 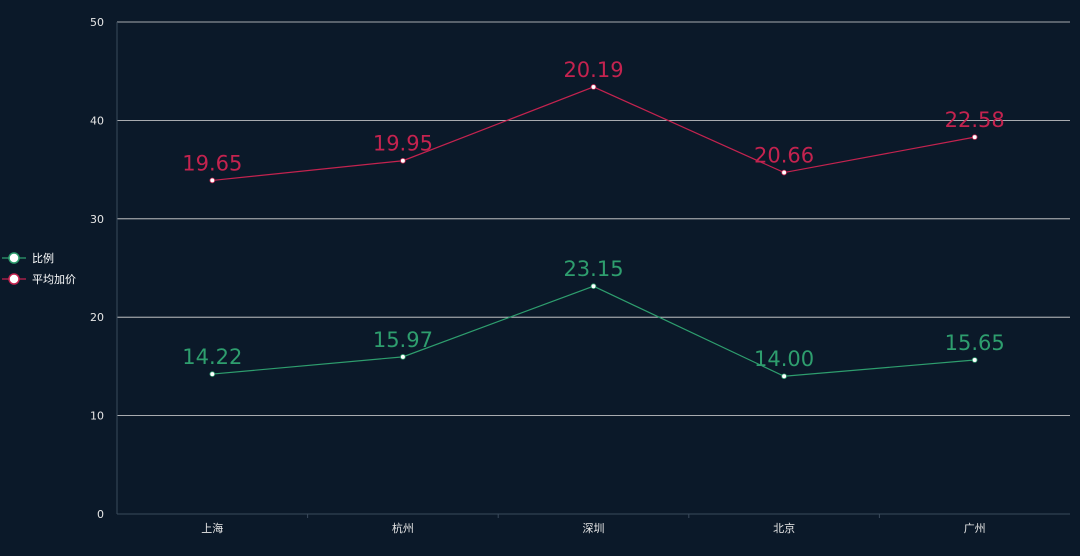 What do you see at coordinates (97, 416) in the screenshot?
I see `y-tick-label: 10` at bounding box center [97, 416].